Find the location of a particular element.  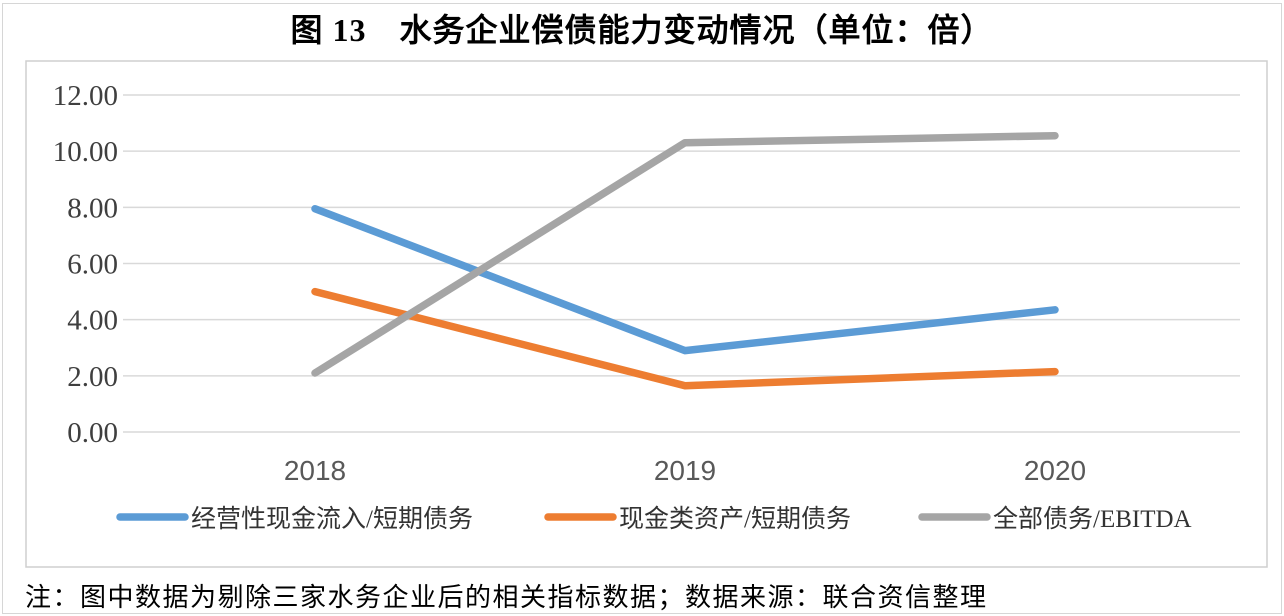

y-axis-label: 4.00 is located at coordinates (92, 321).